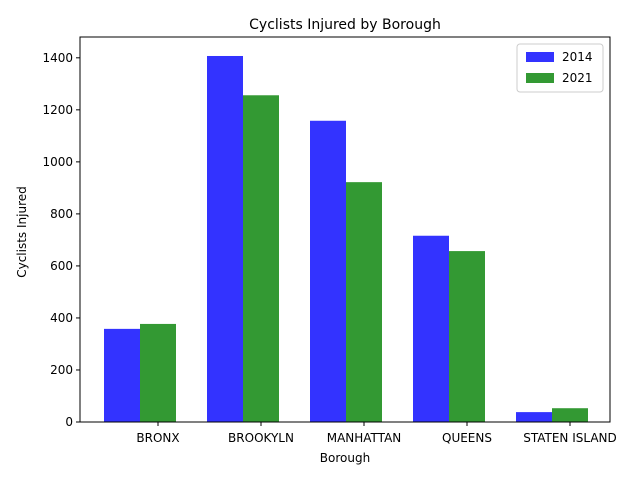  What do you see at coordinates (225, 238) in the screenshot?
I see `bar-brookyln-2014` at bounding box center [225, 238].